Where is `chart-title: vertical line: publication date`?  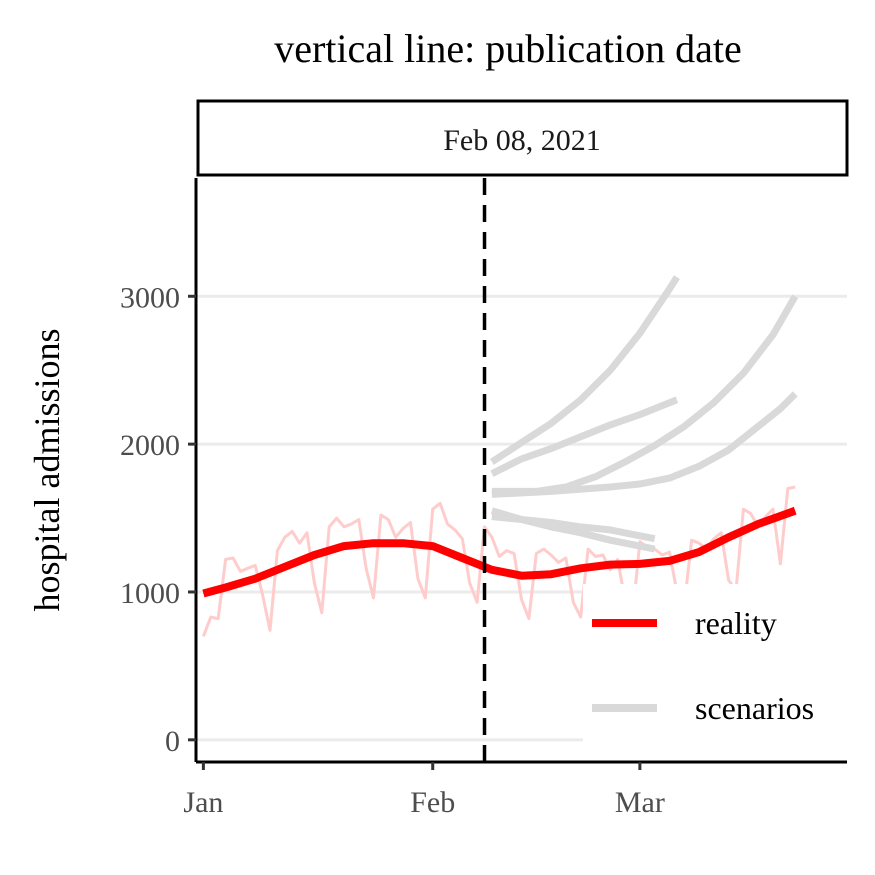
chart-title: vertical line: publication date is located at coordinates (508, 48).